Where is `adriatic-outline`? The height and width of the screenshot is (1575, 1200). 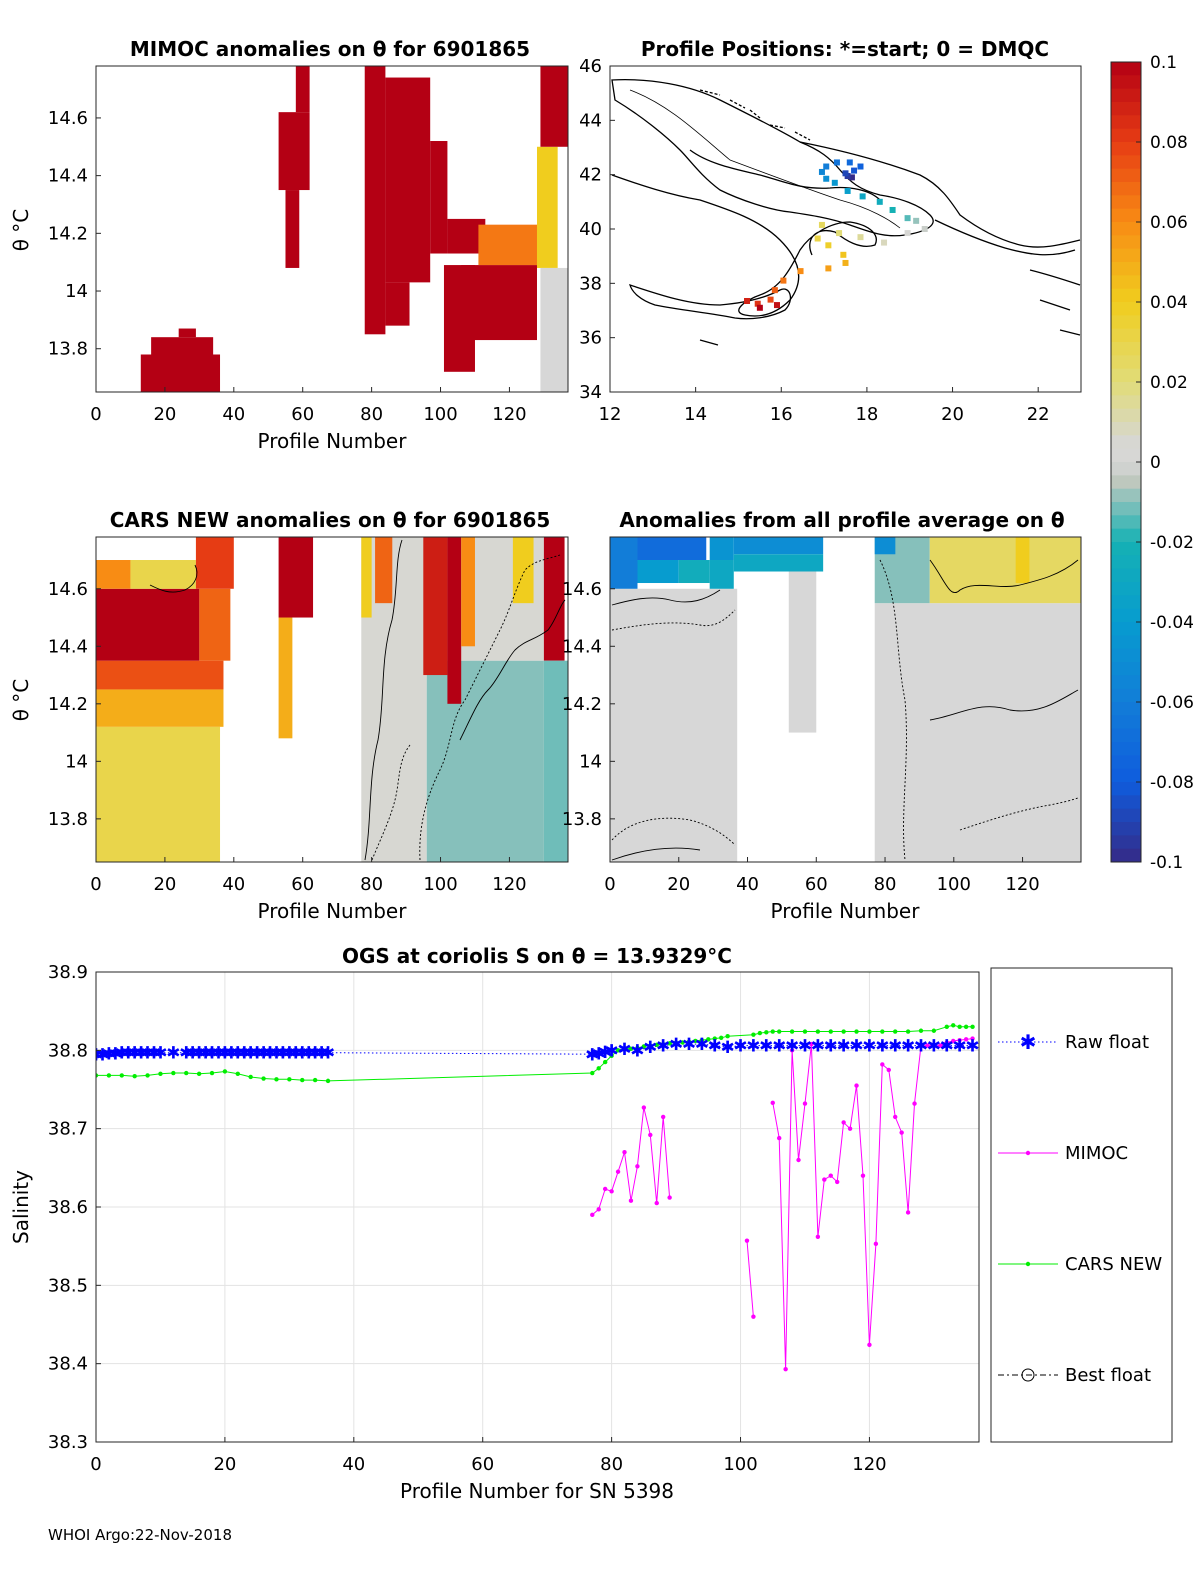
adriatic-outline is located at coordinates (785, 175).